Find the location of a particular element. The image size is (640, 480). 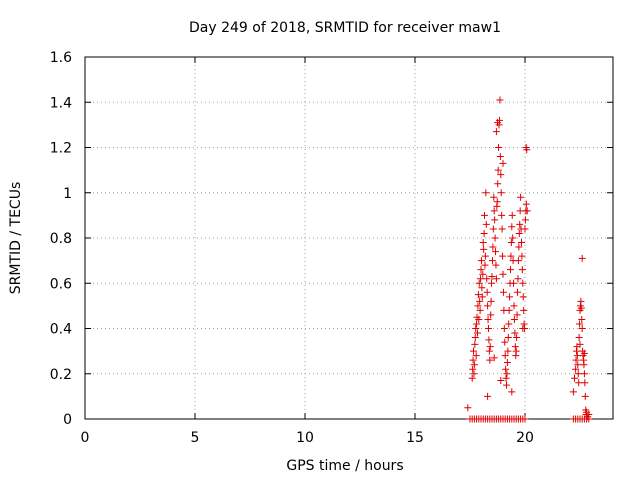

y-tick-label: 0.4 is located at coordinates (61, 330).